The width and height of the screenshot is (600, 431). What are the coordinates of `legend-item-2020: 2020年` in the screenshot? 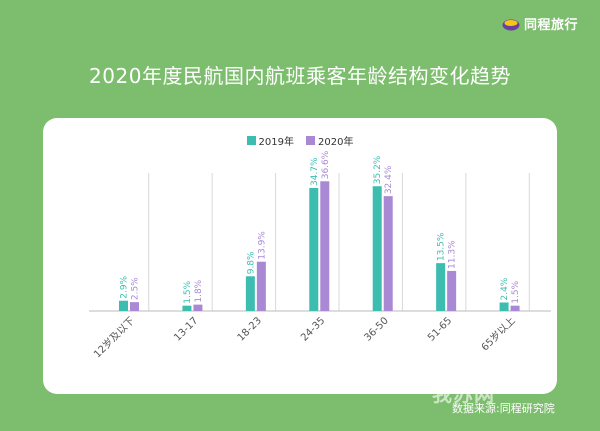 It's located at (329, 140).